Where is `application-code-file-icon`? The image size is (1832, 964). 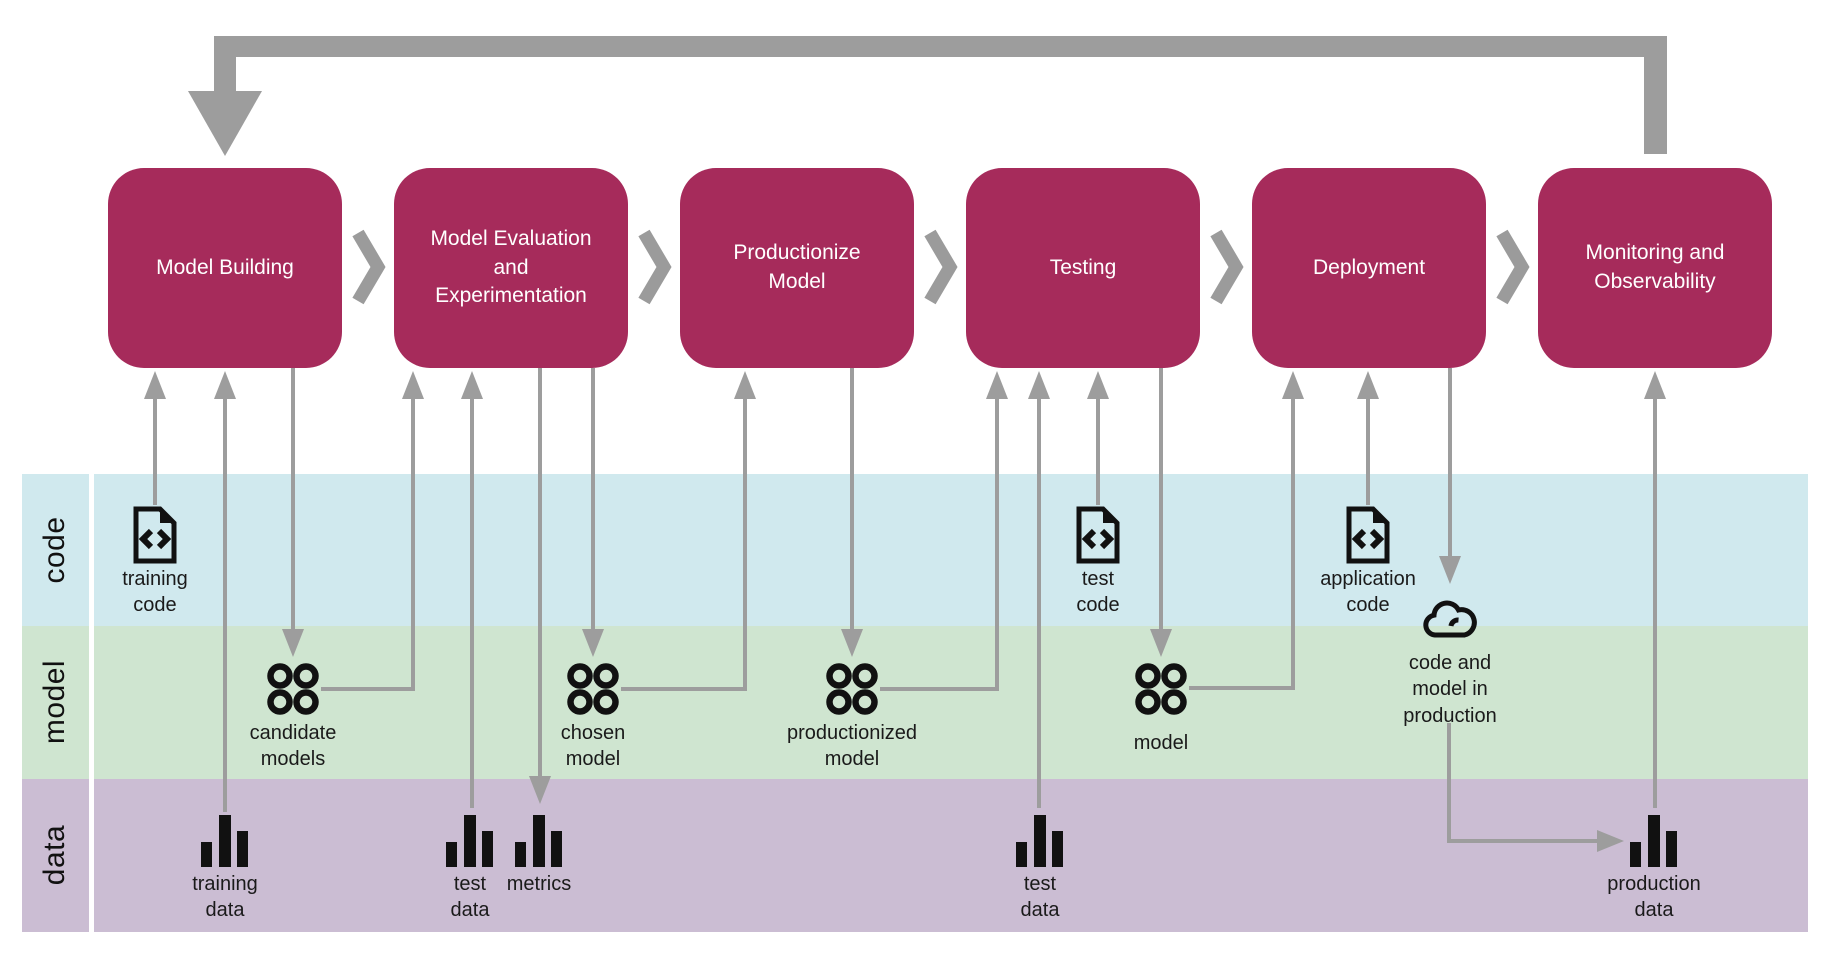 application-code-file-icon is located at coordinates (1368, 535).